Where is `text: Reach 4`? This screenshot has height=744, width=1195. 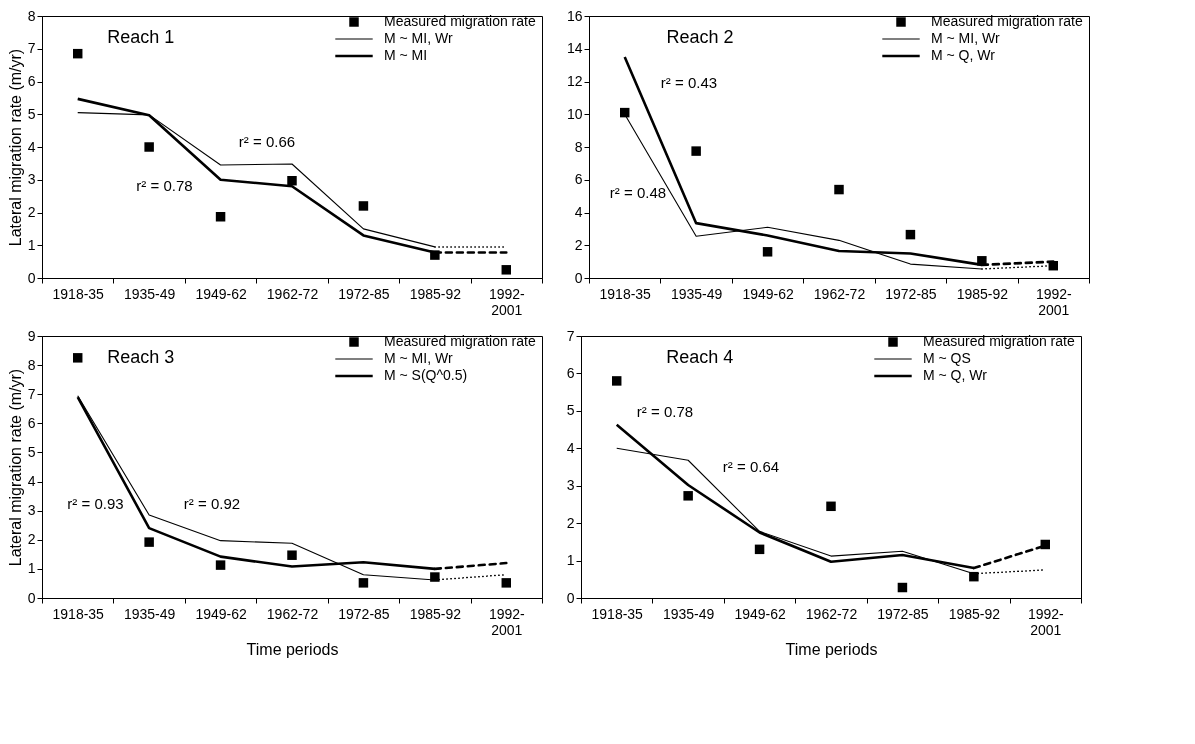 text: Reach 4 is located at coordinates (700, 357).